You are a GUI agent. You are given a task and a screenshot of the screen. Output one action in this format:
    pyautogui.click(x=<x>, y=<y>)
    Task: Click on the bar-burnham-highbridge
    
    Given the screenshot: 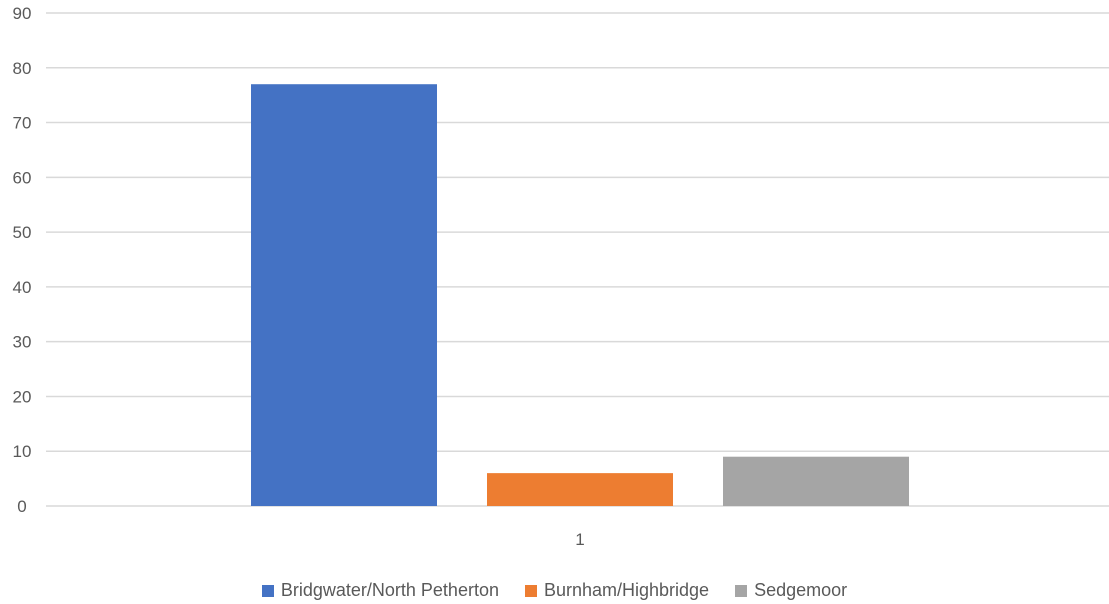 What is the action you would take?
    pyautogui.click(x=580, y=489)
    